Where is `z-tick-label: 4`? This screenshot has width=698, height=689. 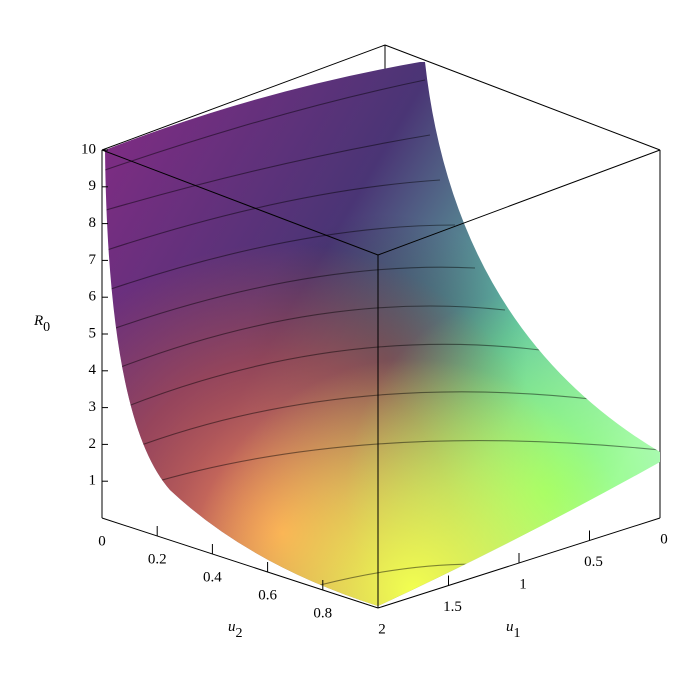
z-tick-label: 4 is located at coordinates (93, 370).